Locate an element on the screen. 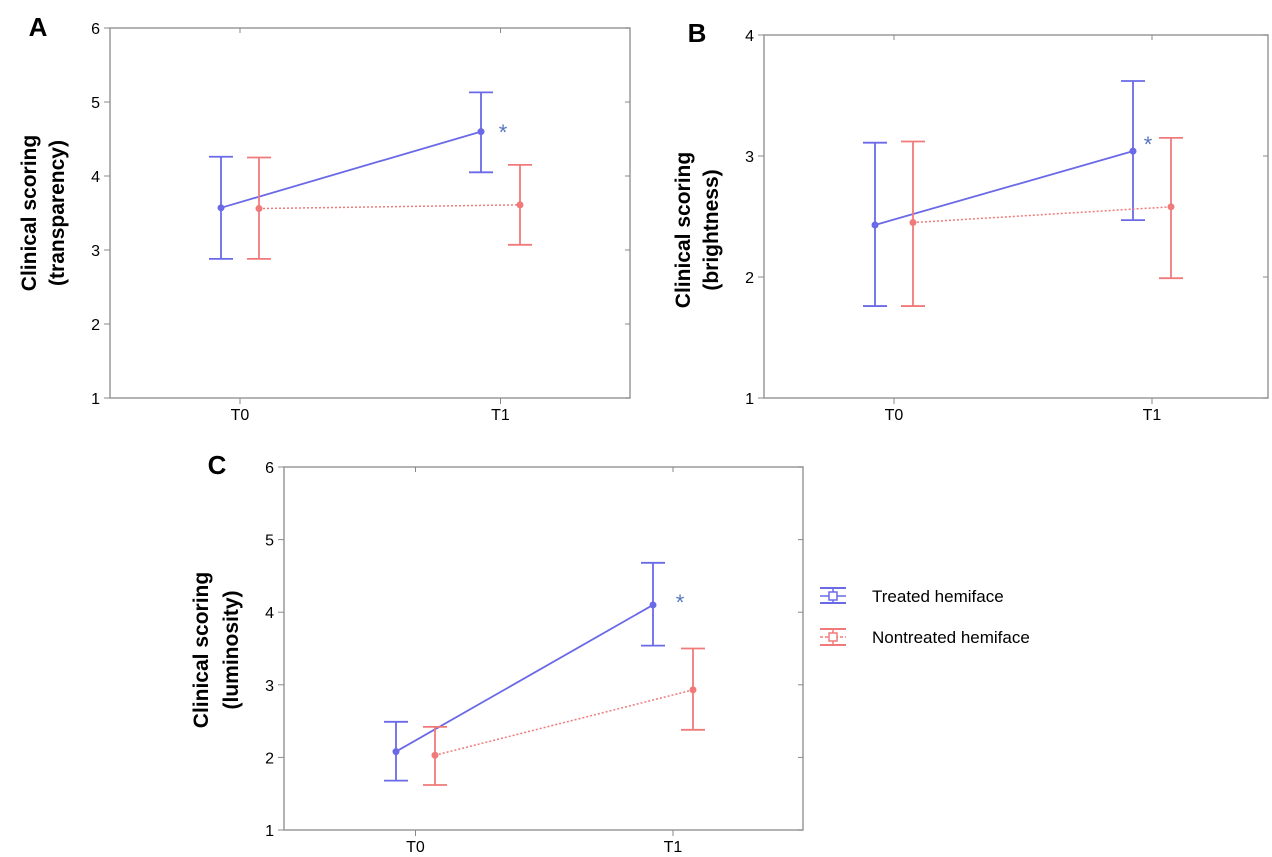 The height and width of the screenshot is (857, 1272). legend-treated-swatch is located at coordinates (833, 595).